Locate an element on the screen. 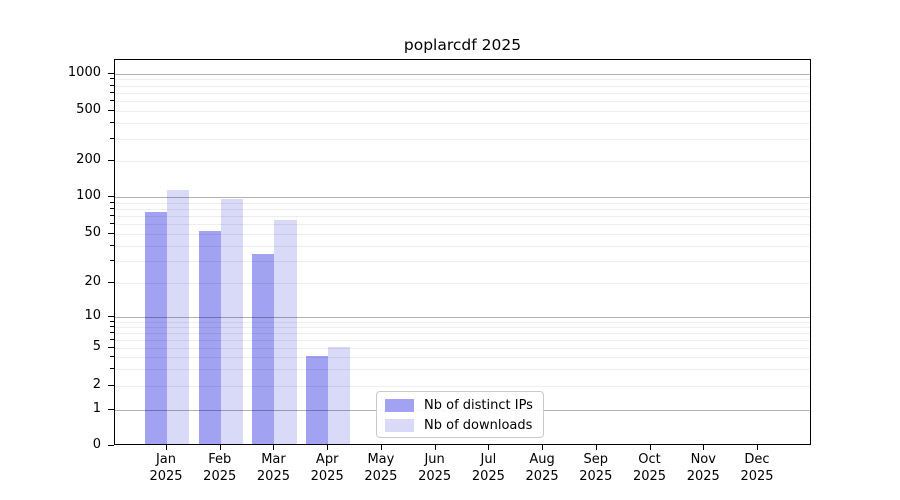  y-tick-label: 500 is located at coordinates (88, 109).